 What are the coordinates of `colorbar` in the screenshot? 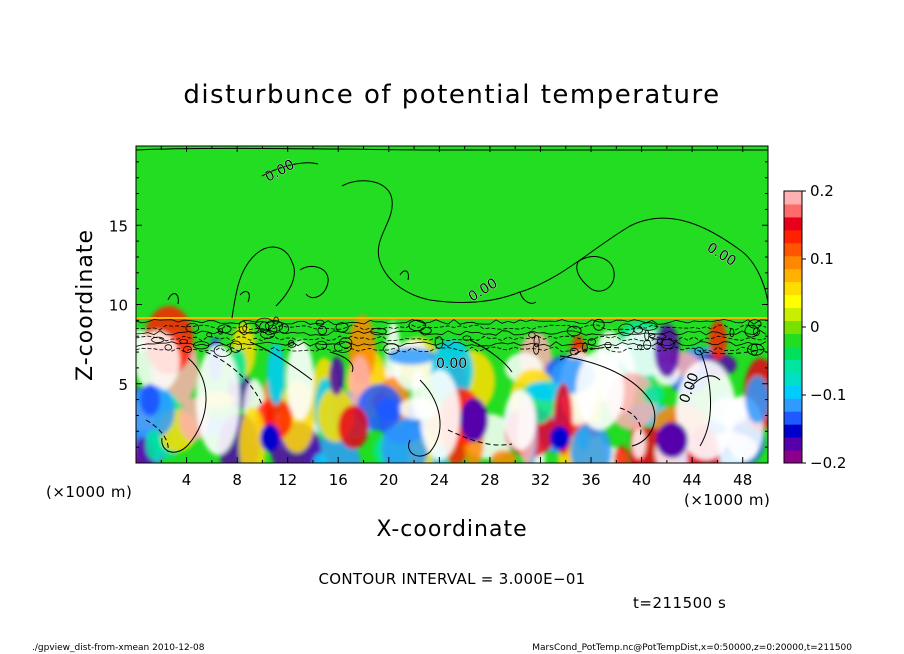 It's located at (793, 327).